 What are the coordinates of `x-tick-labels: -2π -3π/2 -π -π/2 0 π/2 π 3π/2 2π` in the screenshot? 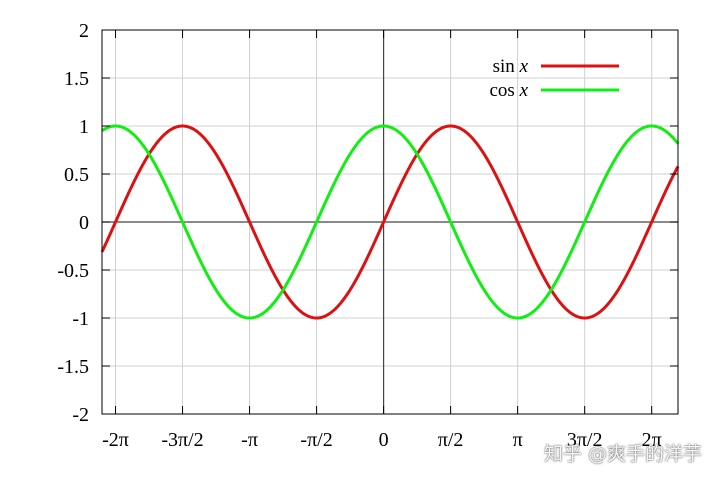 It's located at (382, 440).